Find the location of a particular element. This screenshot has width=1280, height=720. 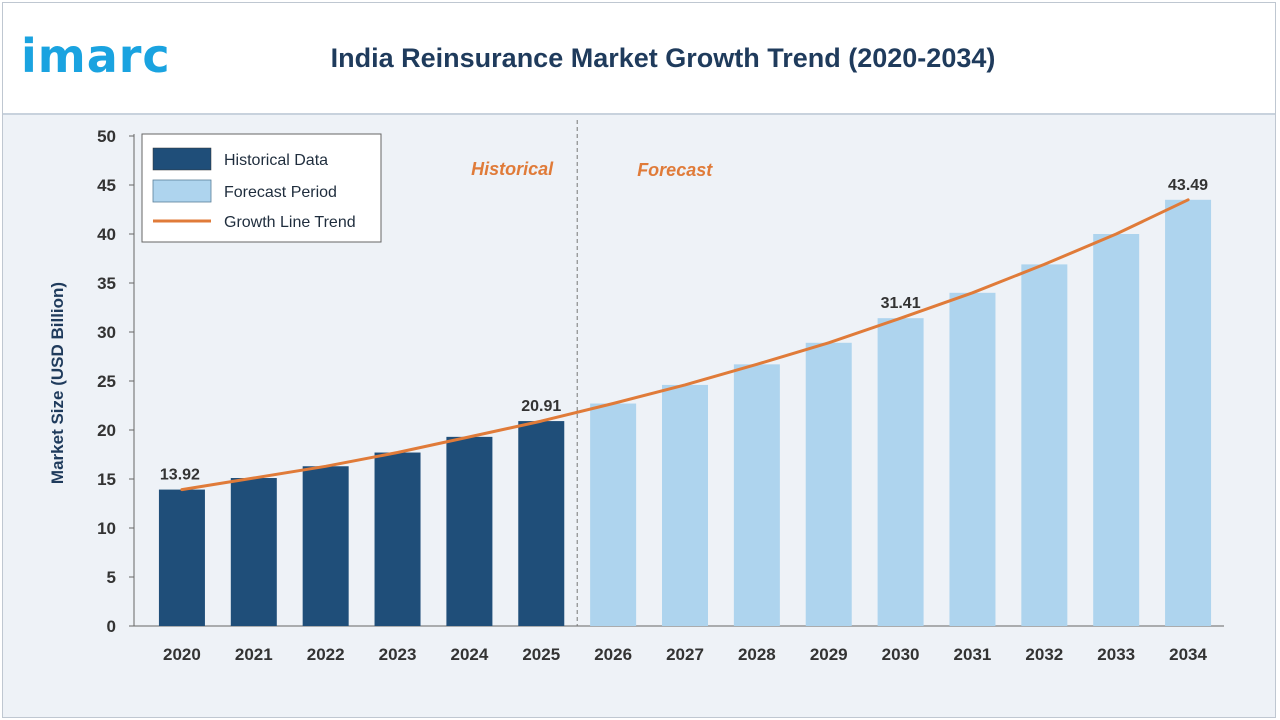

header-divider is located at coordinates (639, 114).